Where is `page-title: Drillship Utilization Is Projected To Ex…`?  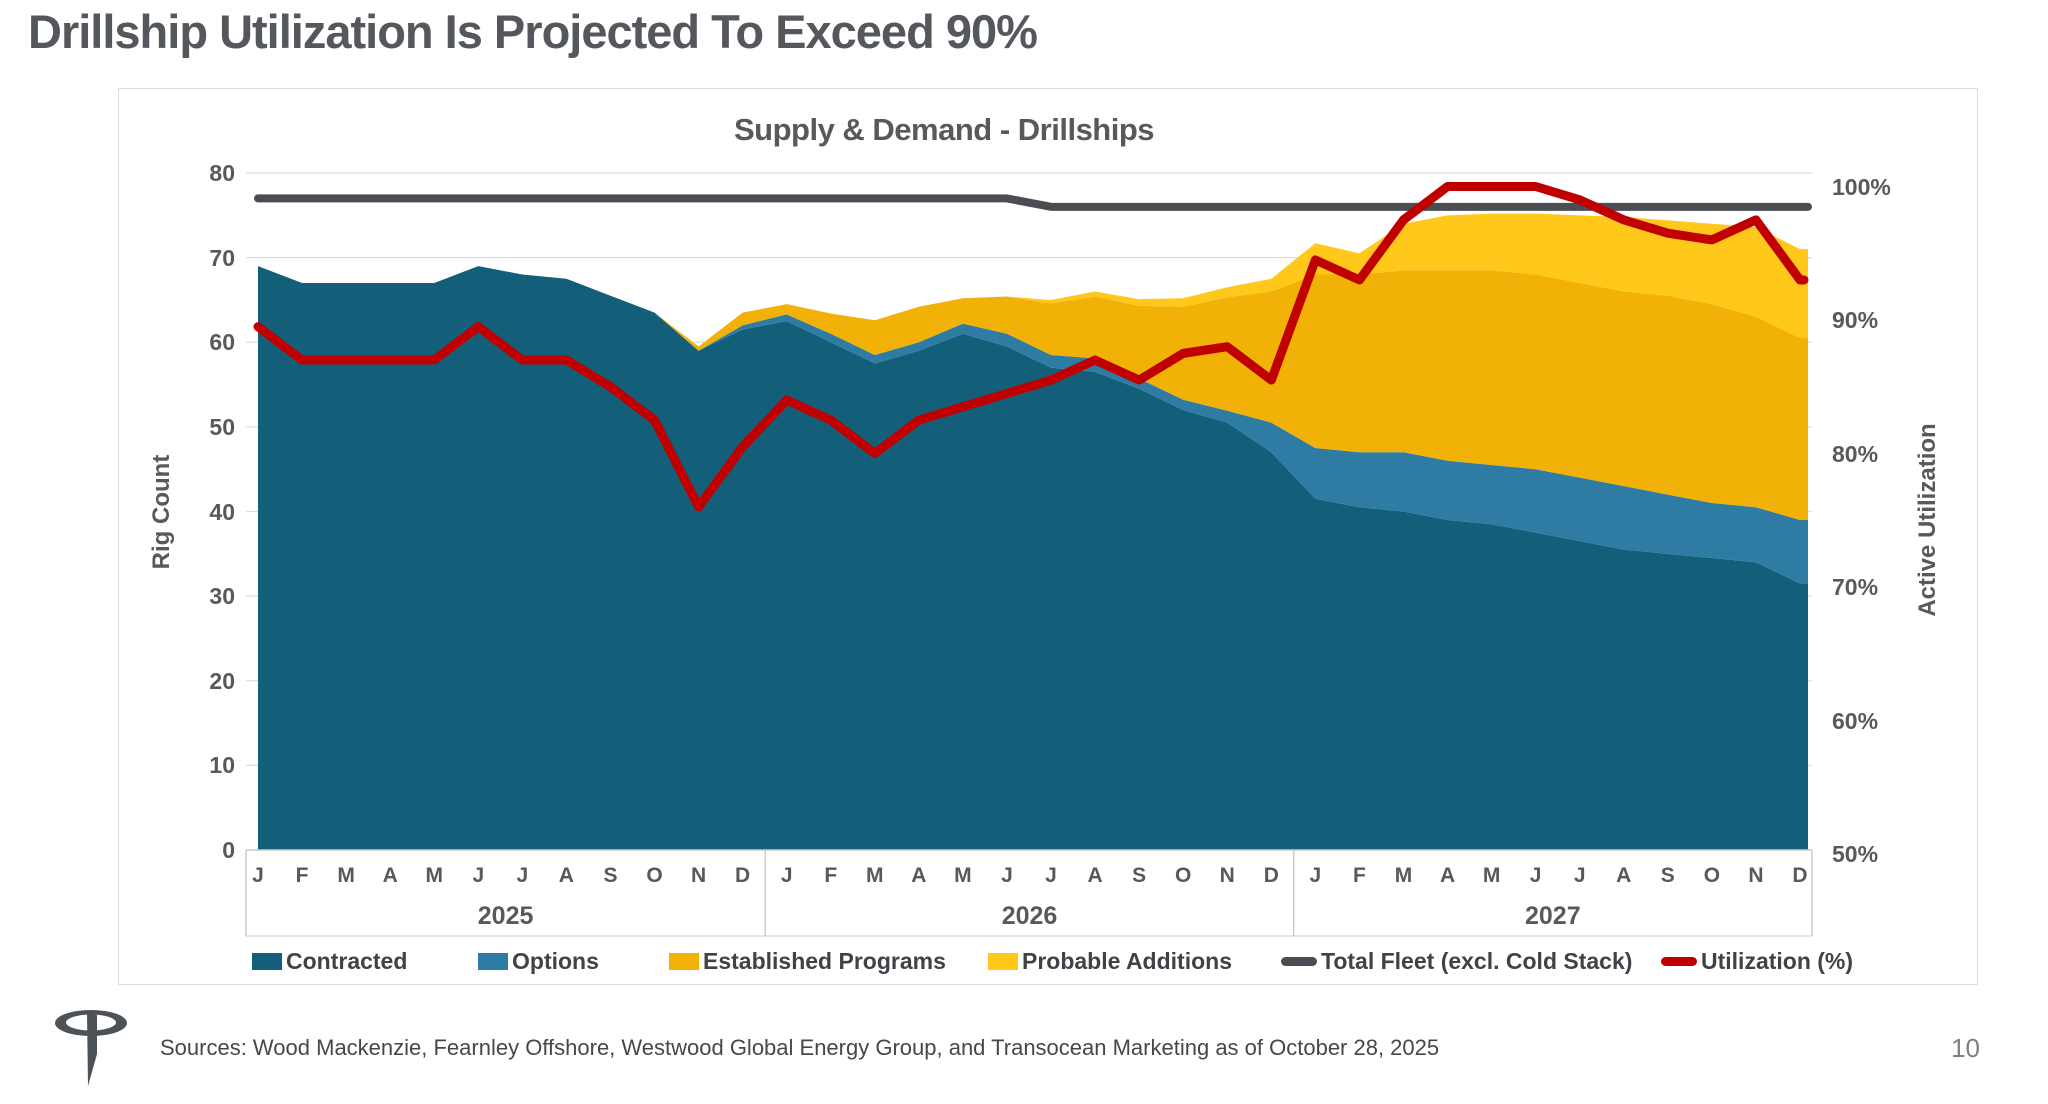 page-title: Drillship Utilization Is Projected To Ex… is located at coordinates (533, 31).